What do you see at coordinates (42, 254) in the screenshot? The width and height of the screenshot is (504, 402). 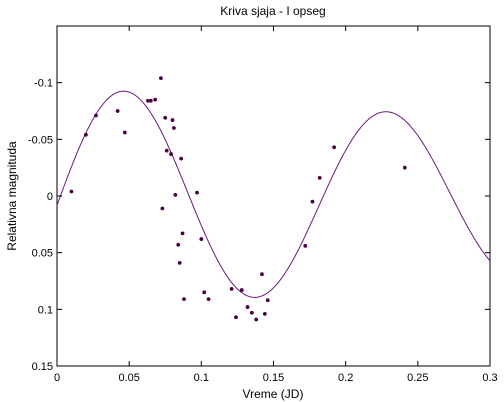 I see `y-tick-label: 0.05` at bounding box center [42, 254].